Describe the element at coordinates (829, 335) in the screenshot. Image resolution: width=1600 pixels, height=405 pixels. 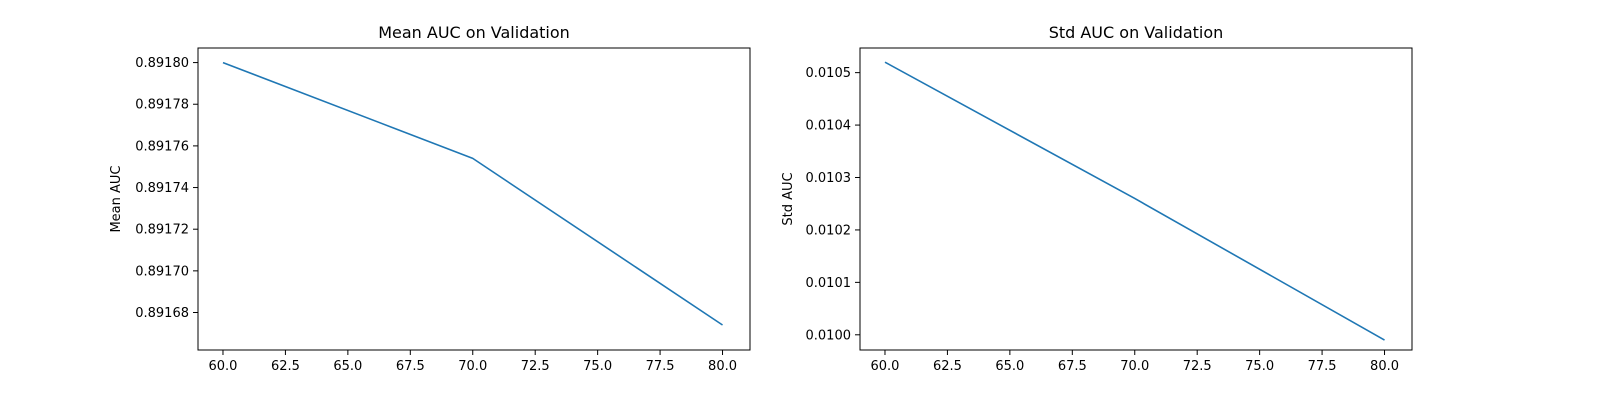
I see `y-tick-label: 0.0100` at that location.